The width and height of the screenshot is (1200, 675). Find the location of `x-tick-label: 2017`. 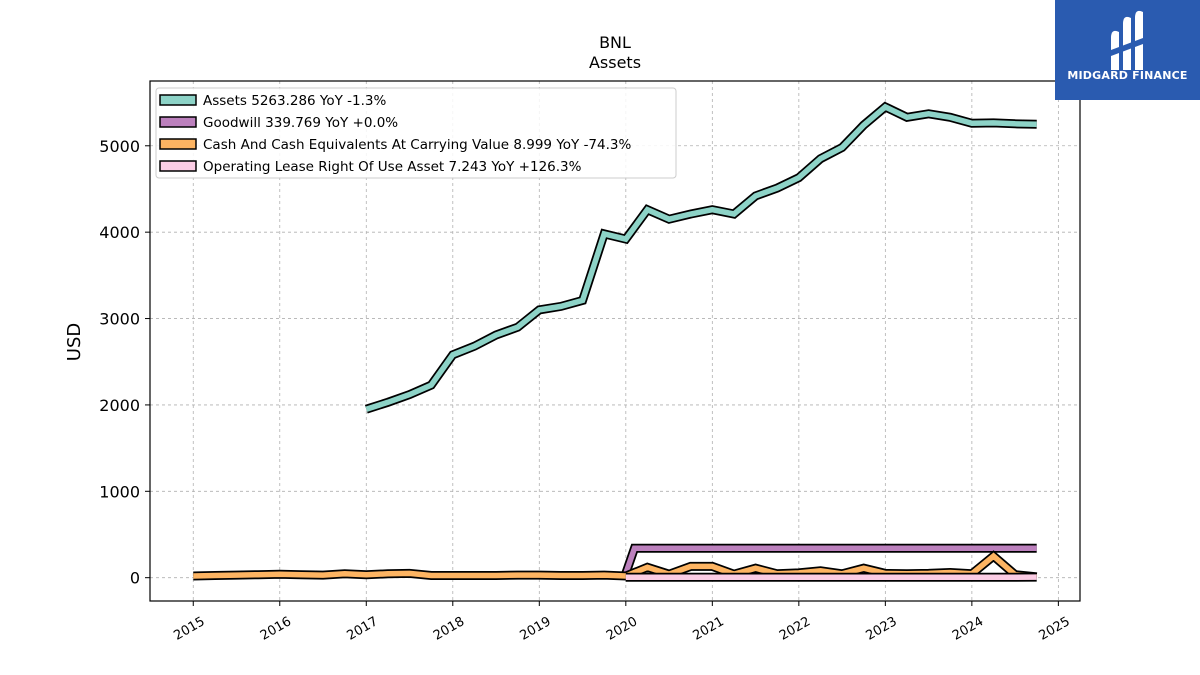

x-tick-label: 2017 is located at coordinates (362, 629).